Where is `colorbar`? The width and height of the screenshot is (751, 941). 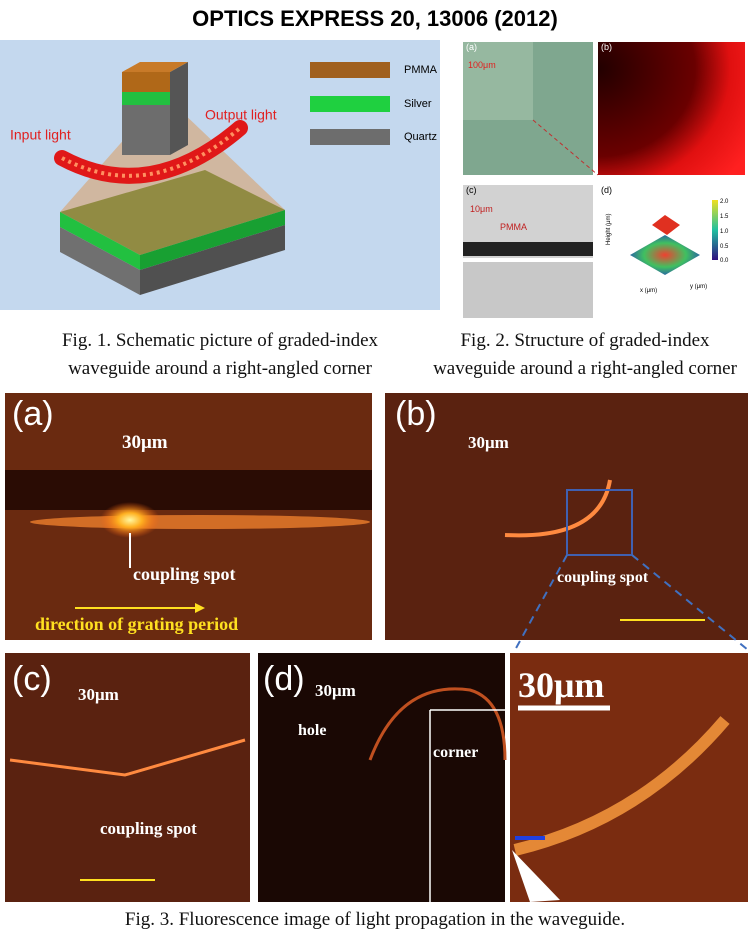 colorbar is located at coordinates (715, 230).